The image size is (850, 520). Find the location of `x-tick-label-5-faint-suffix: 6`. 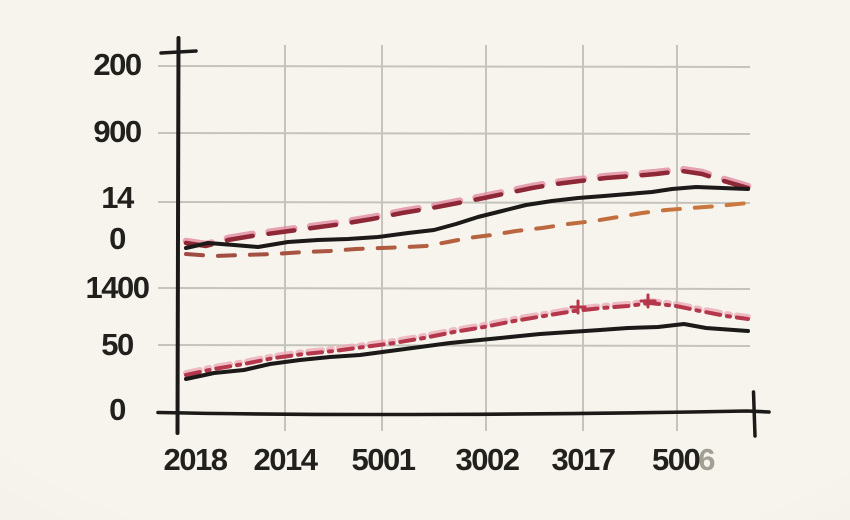

x-tick-label-5-faint-suffix: 6 is located at coordinates (706, 459).